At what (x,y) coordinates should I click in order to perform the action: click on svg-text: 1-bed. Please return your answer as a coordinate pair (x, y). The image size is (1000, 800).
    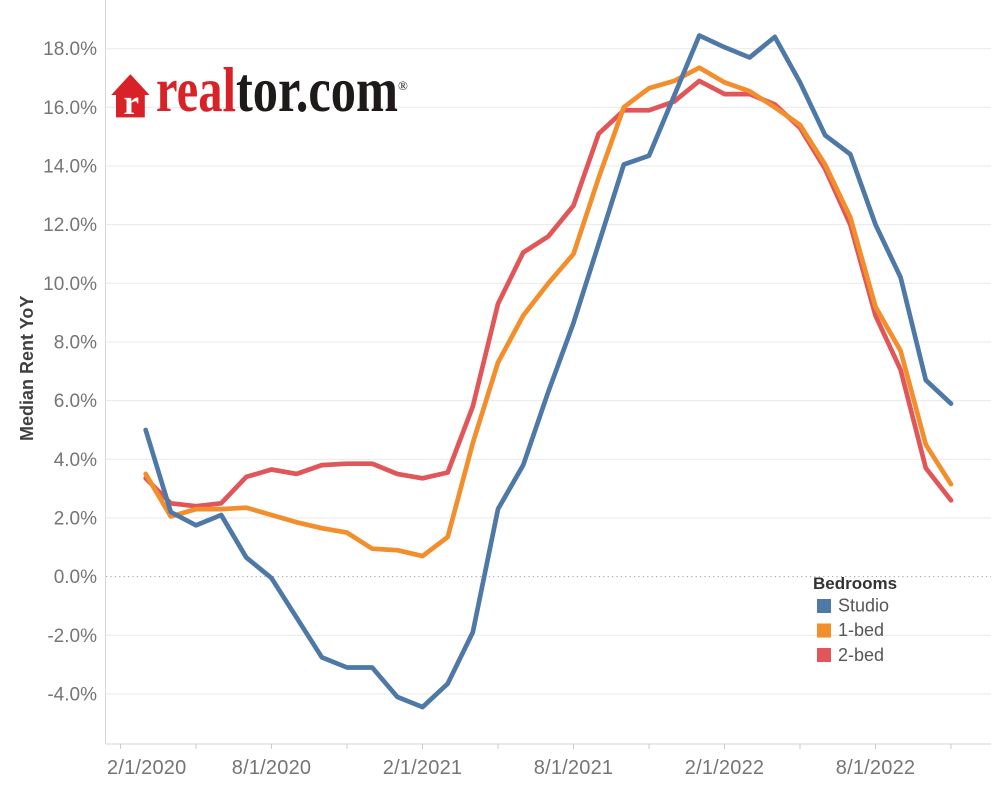
    Looking at the image, I should click on (861, 630).